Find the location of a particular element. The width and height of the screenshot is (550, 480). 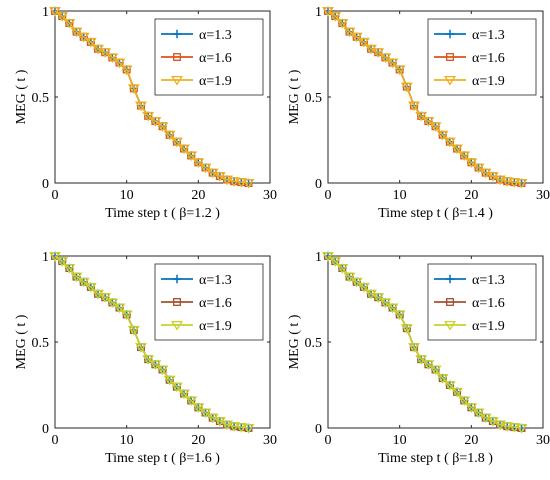

x-axis-label: Time step t ( β=1.8 ) is located at coordinates (435, 458).